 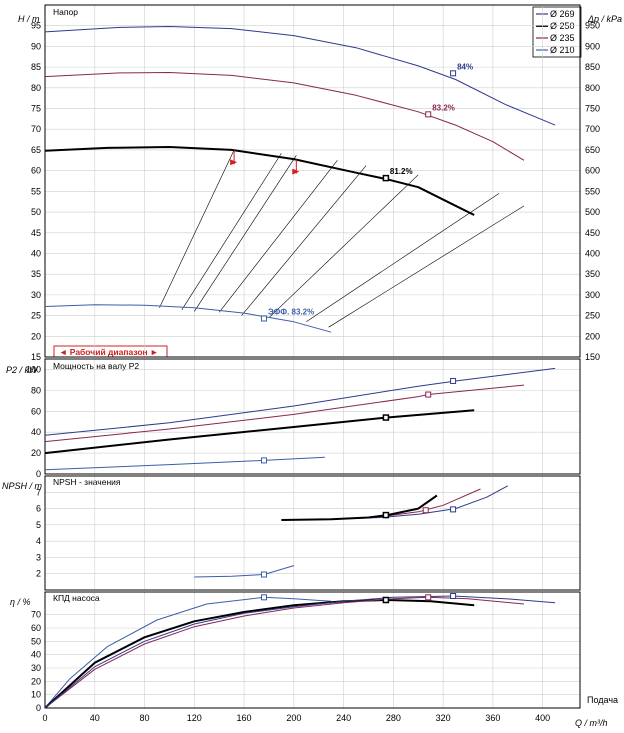 I want to click on panel-title-power: Мощность на валу P2, so click(x=96, y=366).